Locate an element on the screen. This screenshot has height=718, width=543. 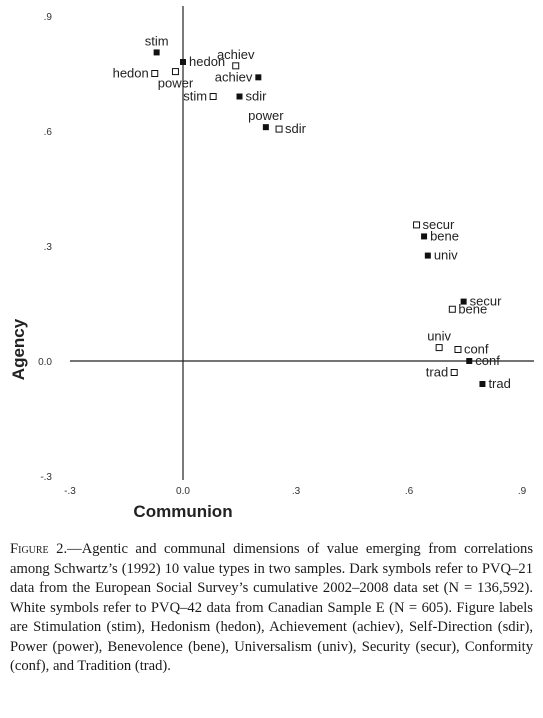
y-axis-title: Agency is located at coordinates (18, 349).